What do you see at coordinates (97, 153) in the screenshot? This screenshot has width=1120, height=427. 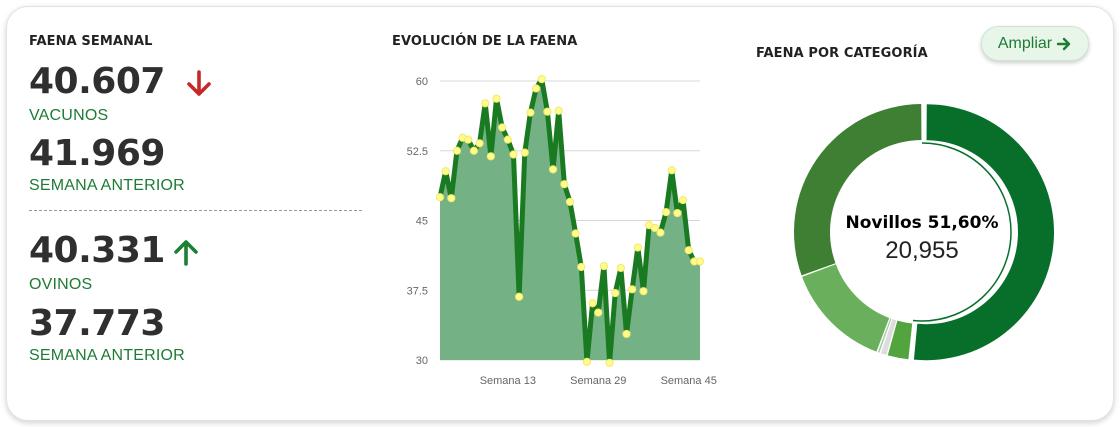 I see `cattle-previous-value: 41.969` at bounding box center [97, 153].